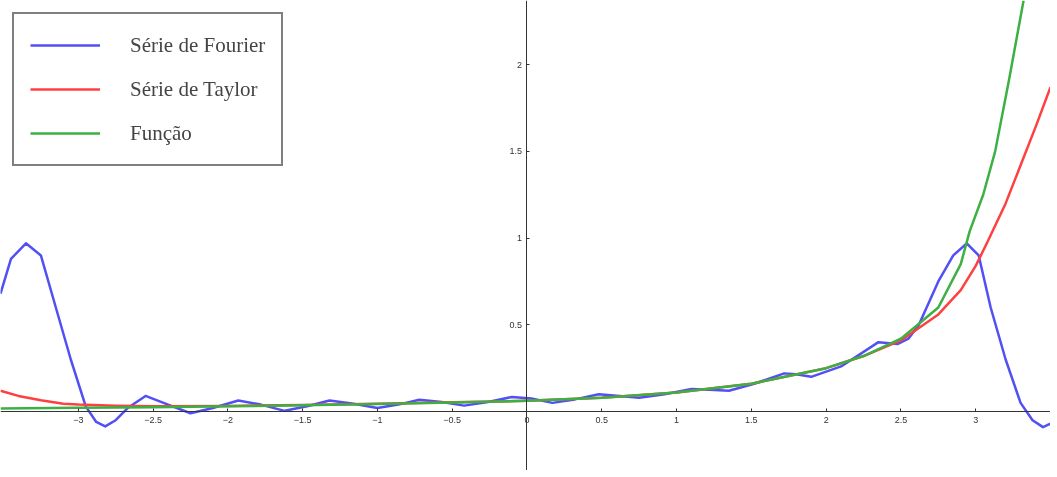  Describe the element at coordinates (161, 133) in the screenshot. I see `legend-label: Função` at that location.